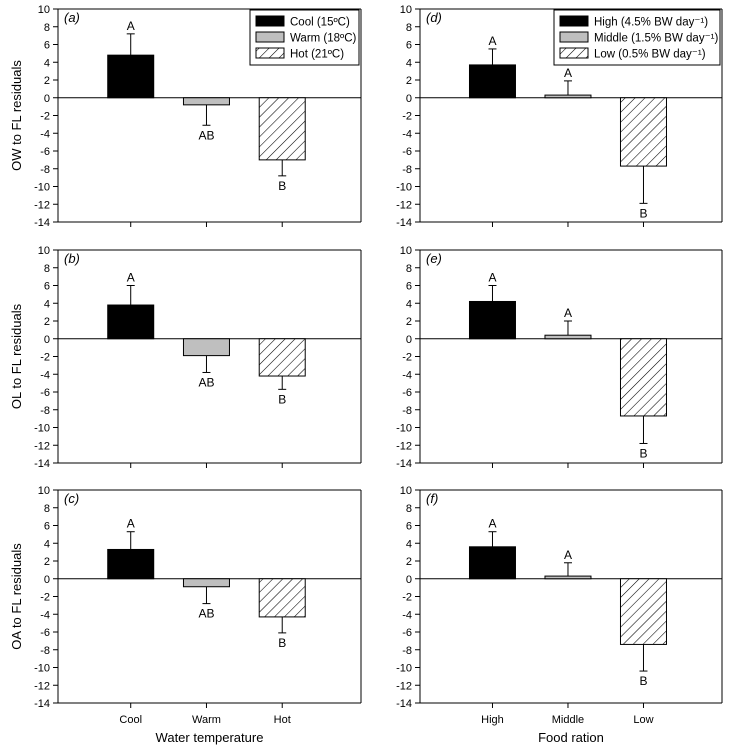 The image size is (733, 747). What do you see at coordinates (568, 96) in the screenshot?
I see `bar-middle` at bounding box center [568, 96].